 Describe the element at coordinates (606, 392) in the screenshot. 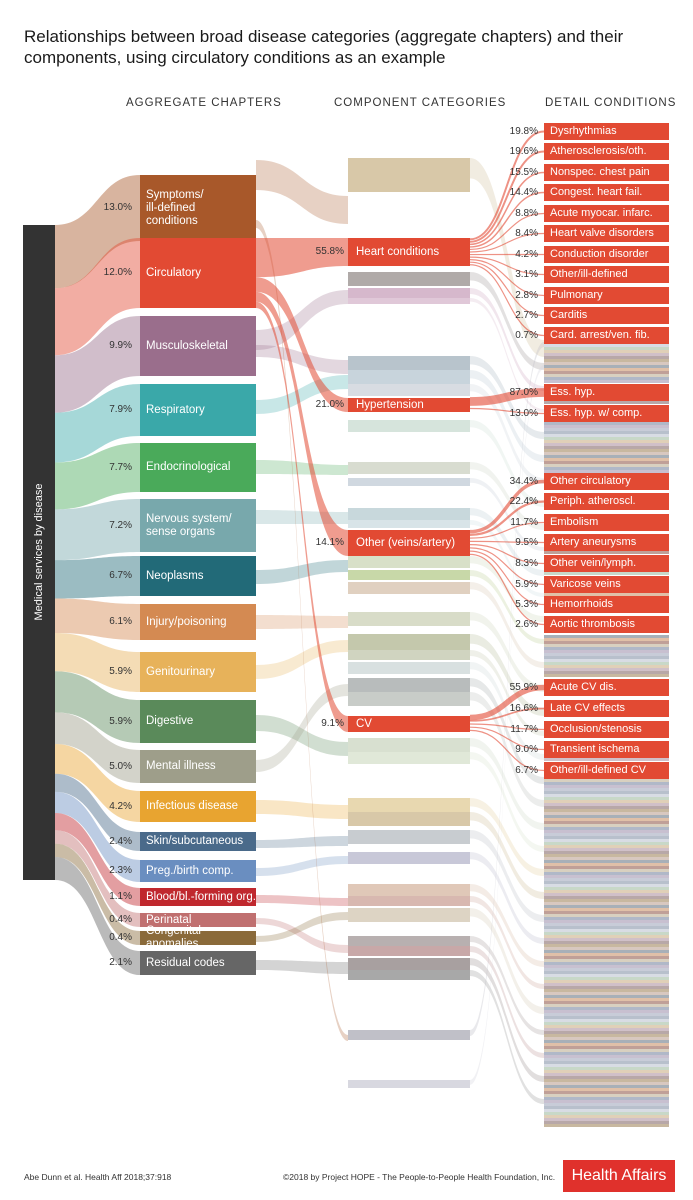

I see `detail-node: Ess. hyp.` at that location.